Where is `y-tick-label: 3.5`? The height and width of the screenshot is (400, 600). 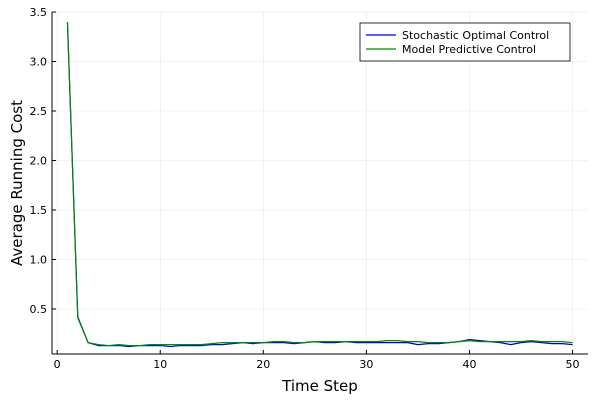
y-tick-label: 3.5 is located at coordinates (39, 12).